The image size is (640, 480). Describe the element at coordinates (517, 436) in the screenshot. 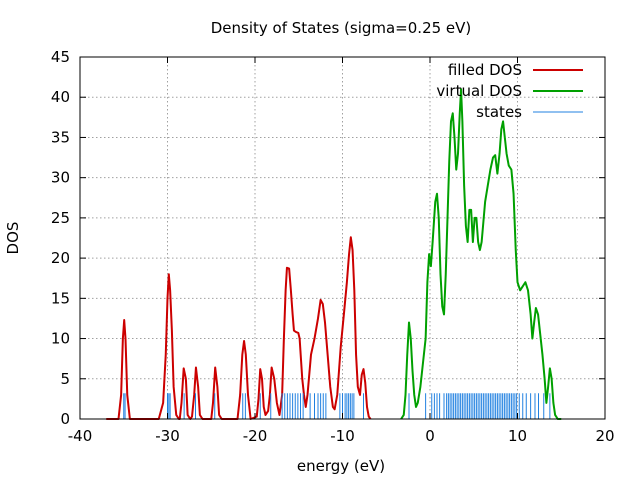

I see `x-tick-label: 10` at that location.